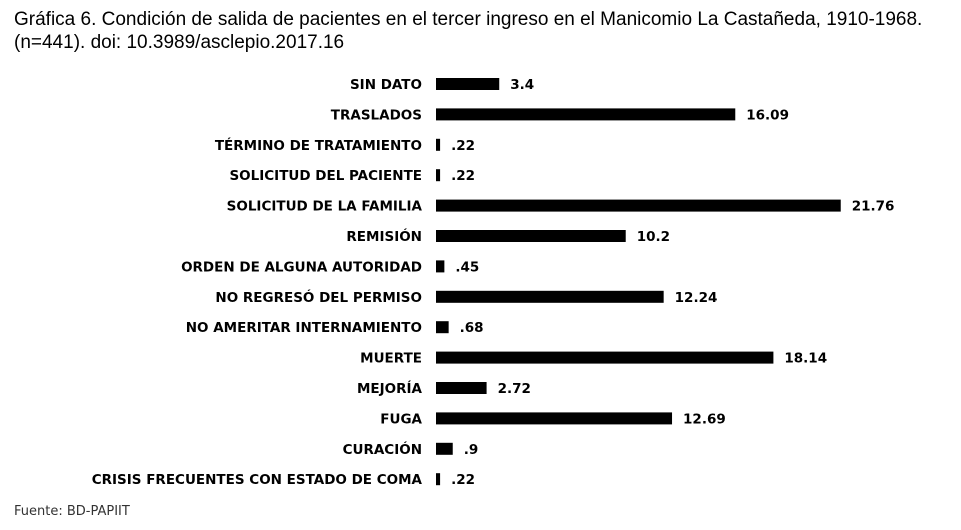 The image size is (961, 530). What do you see at coordinates (514, 389) in the screenshot?
I see `value-label: 2.72` at bounding box center [514, 389].